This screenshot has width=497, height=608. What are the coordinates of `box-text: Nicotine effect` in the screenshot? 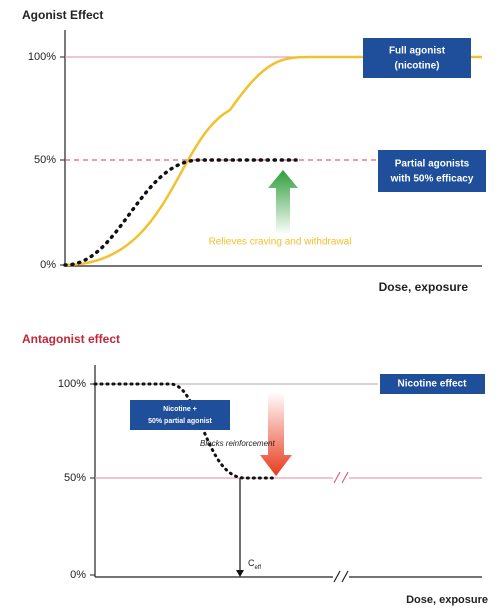 It's located at (433, 384).